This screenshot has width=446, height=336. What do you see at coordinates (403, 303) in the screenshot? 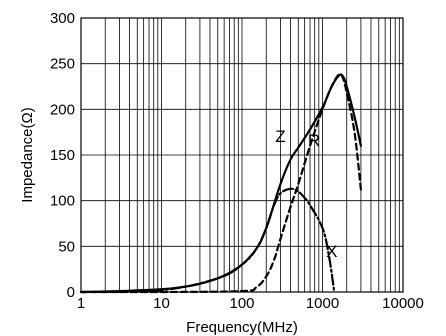
I see `x-tick-label: 10000` at bounding box center [403, 303].